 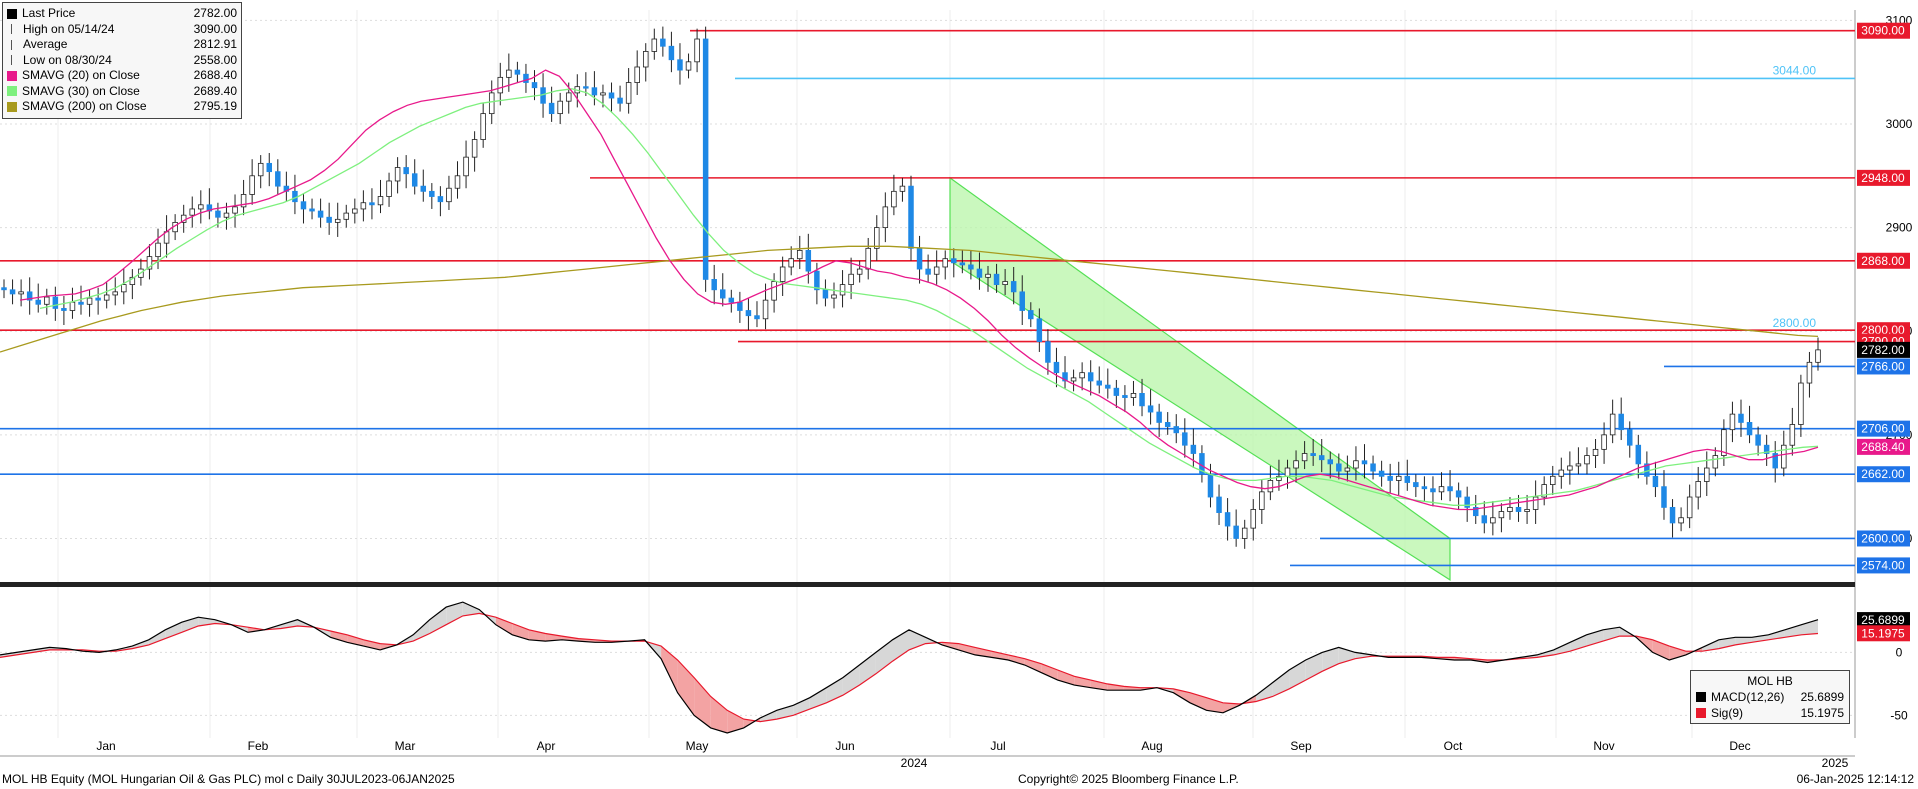 What do you see at coordinates (122, 14) in the screenshot?
I see `legend-row: Last Price 2782.00` at bounding box center [122, 14].